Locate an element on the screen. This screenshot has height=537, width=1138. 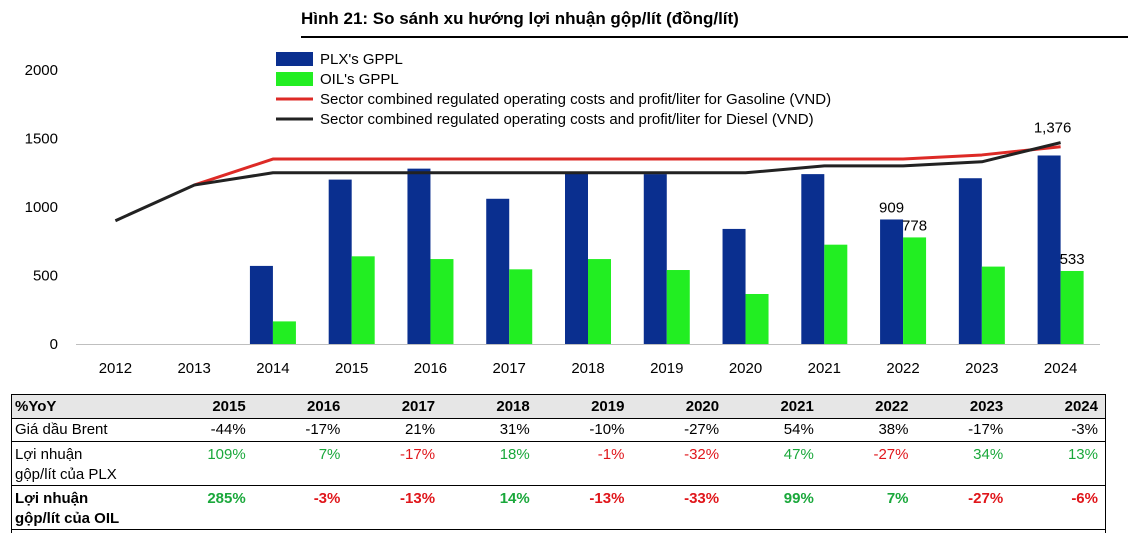
table-header-year: 2021 is located at coordinates (774, 406).